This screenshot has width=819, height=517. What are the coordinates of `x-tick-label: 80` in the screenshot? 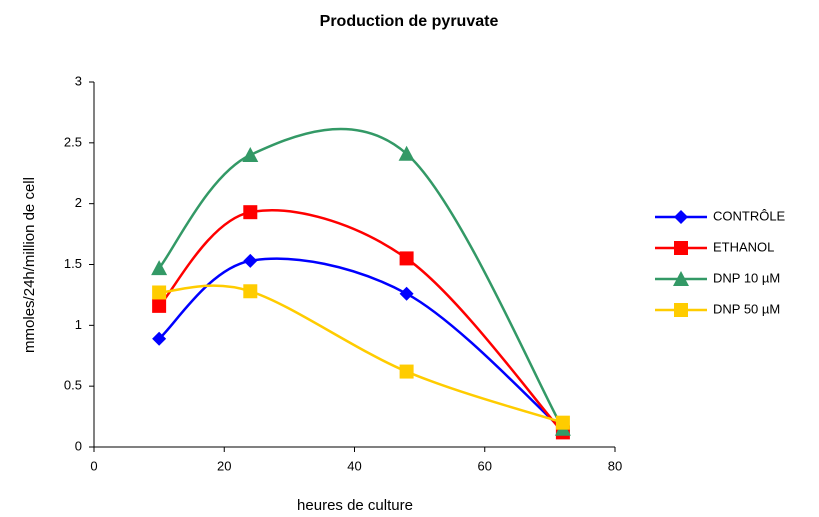 It's located at (615, 465).